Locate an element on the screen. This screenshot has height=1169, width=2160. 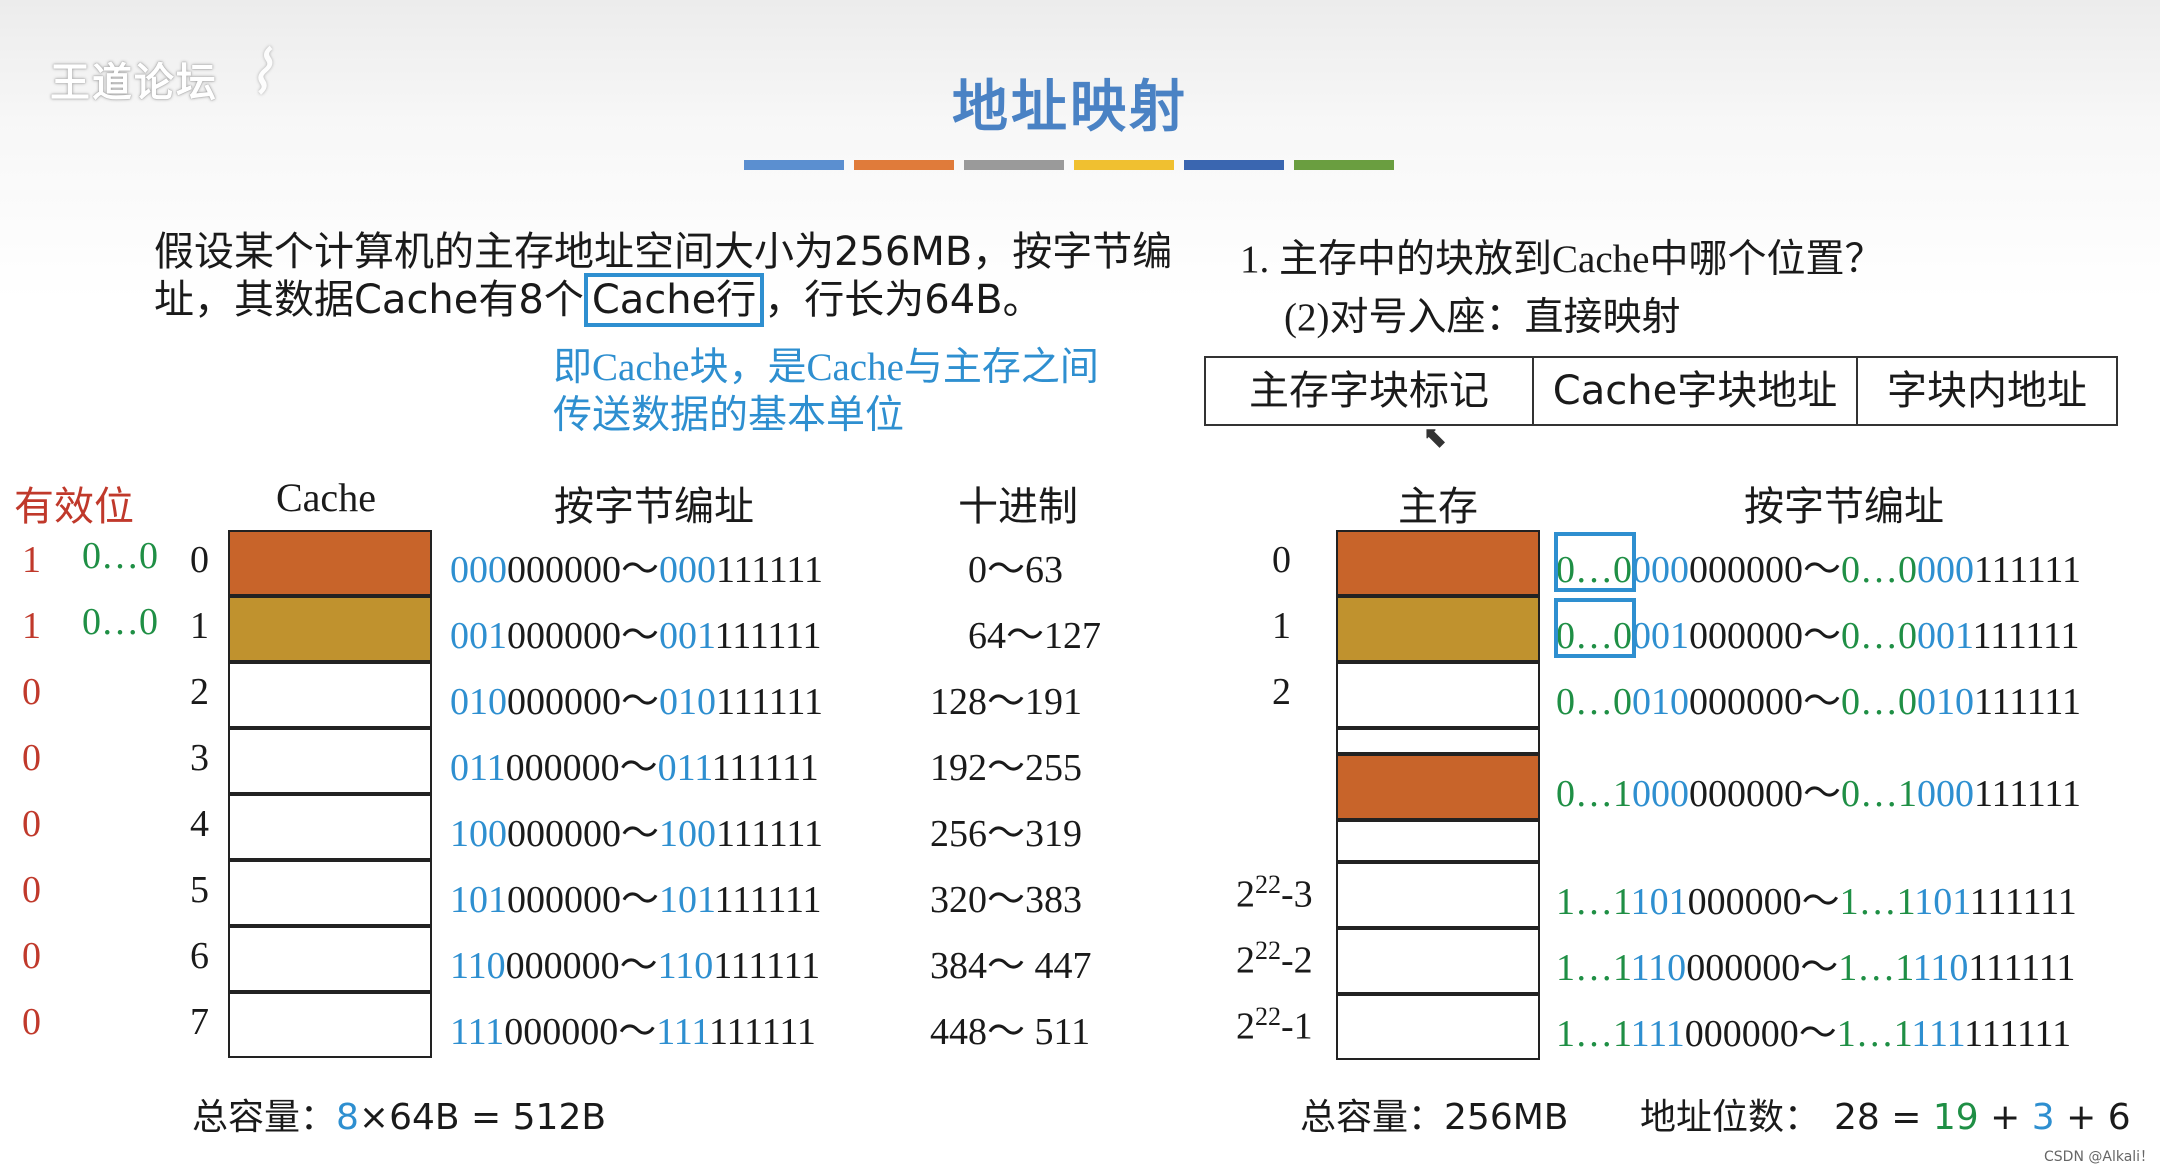
range-group-start: 0…1 is located at coordinates (1594, 794).